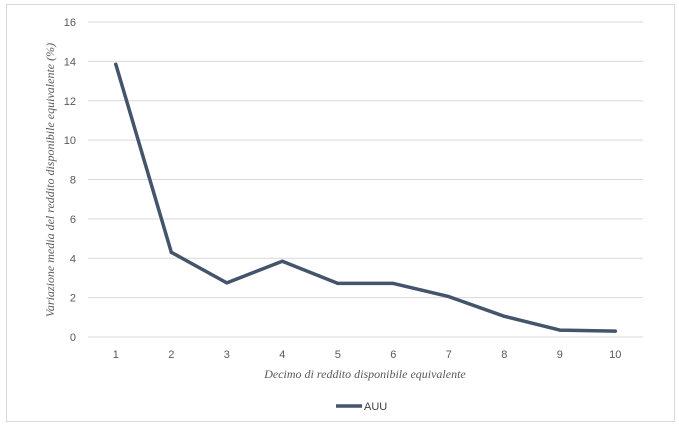  Describe the element at coordinates (73, 338) in the screenshot. I see `y-tick-label: 0` at that location.